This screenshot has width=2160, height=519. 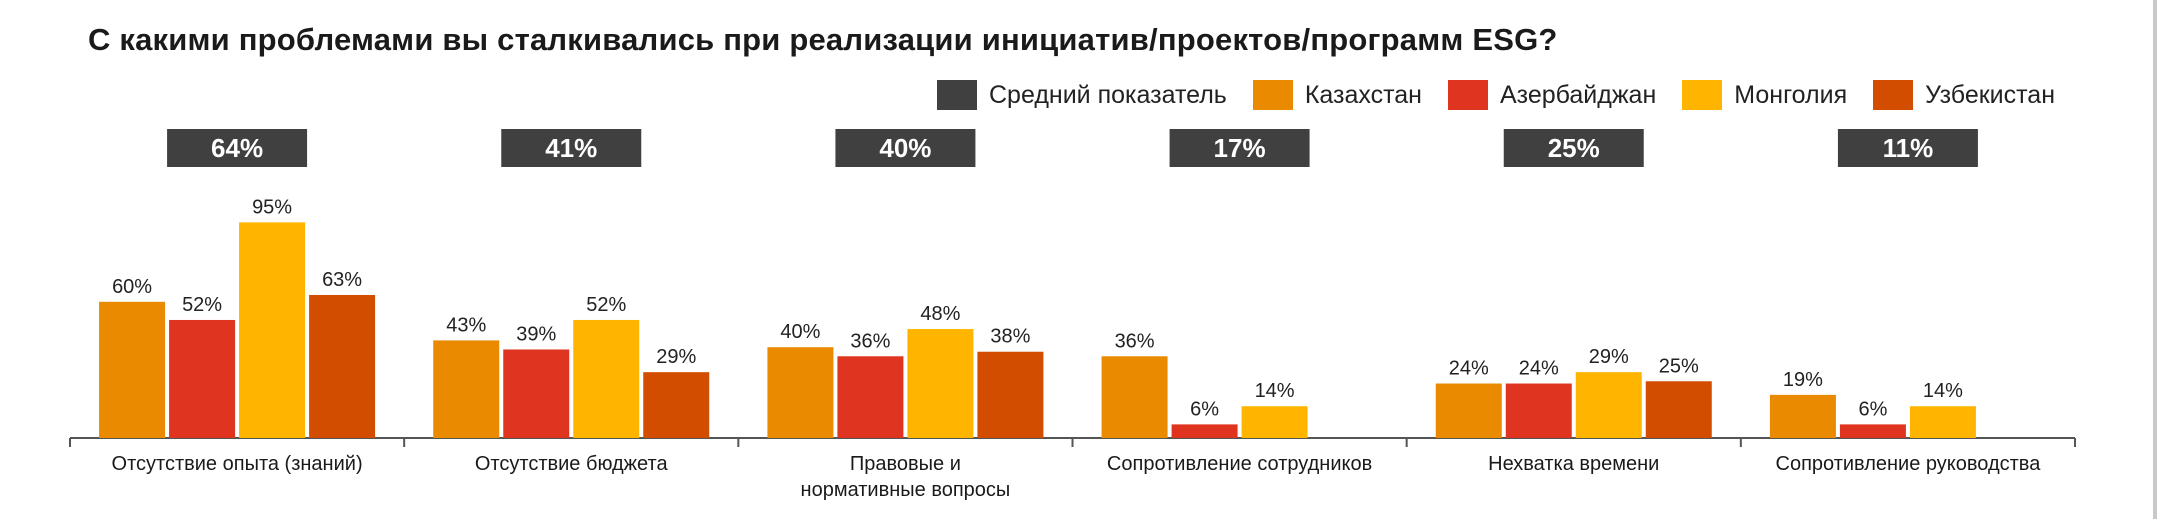 I want to click on average-label: 41%, so click(x=571, y=148).